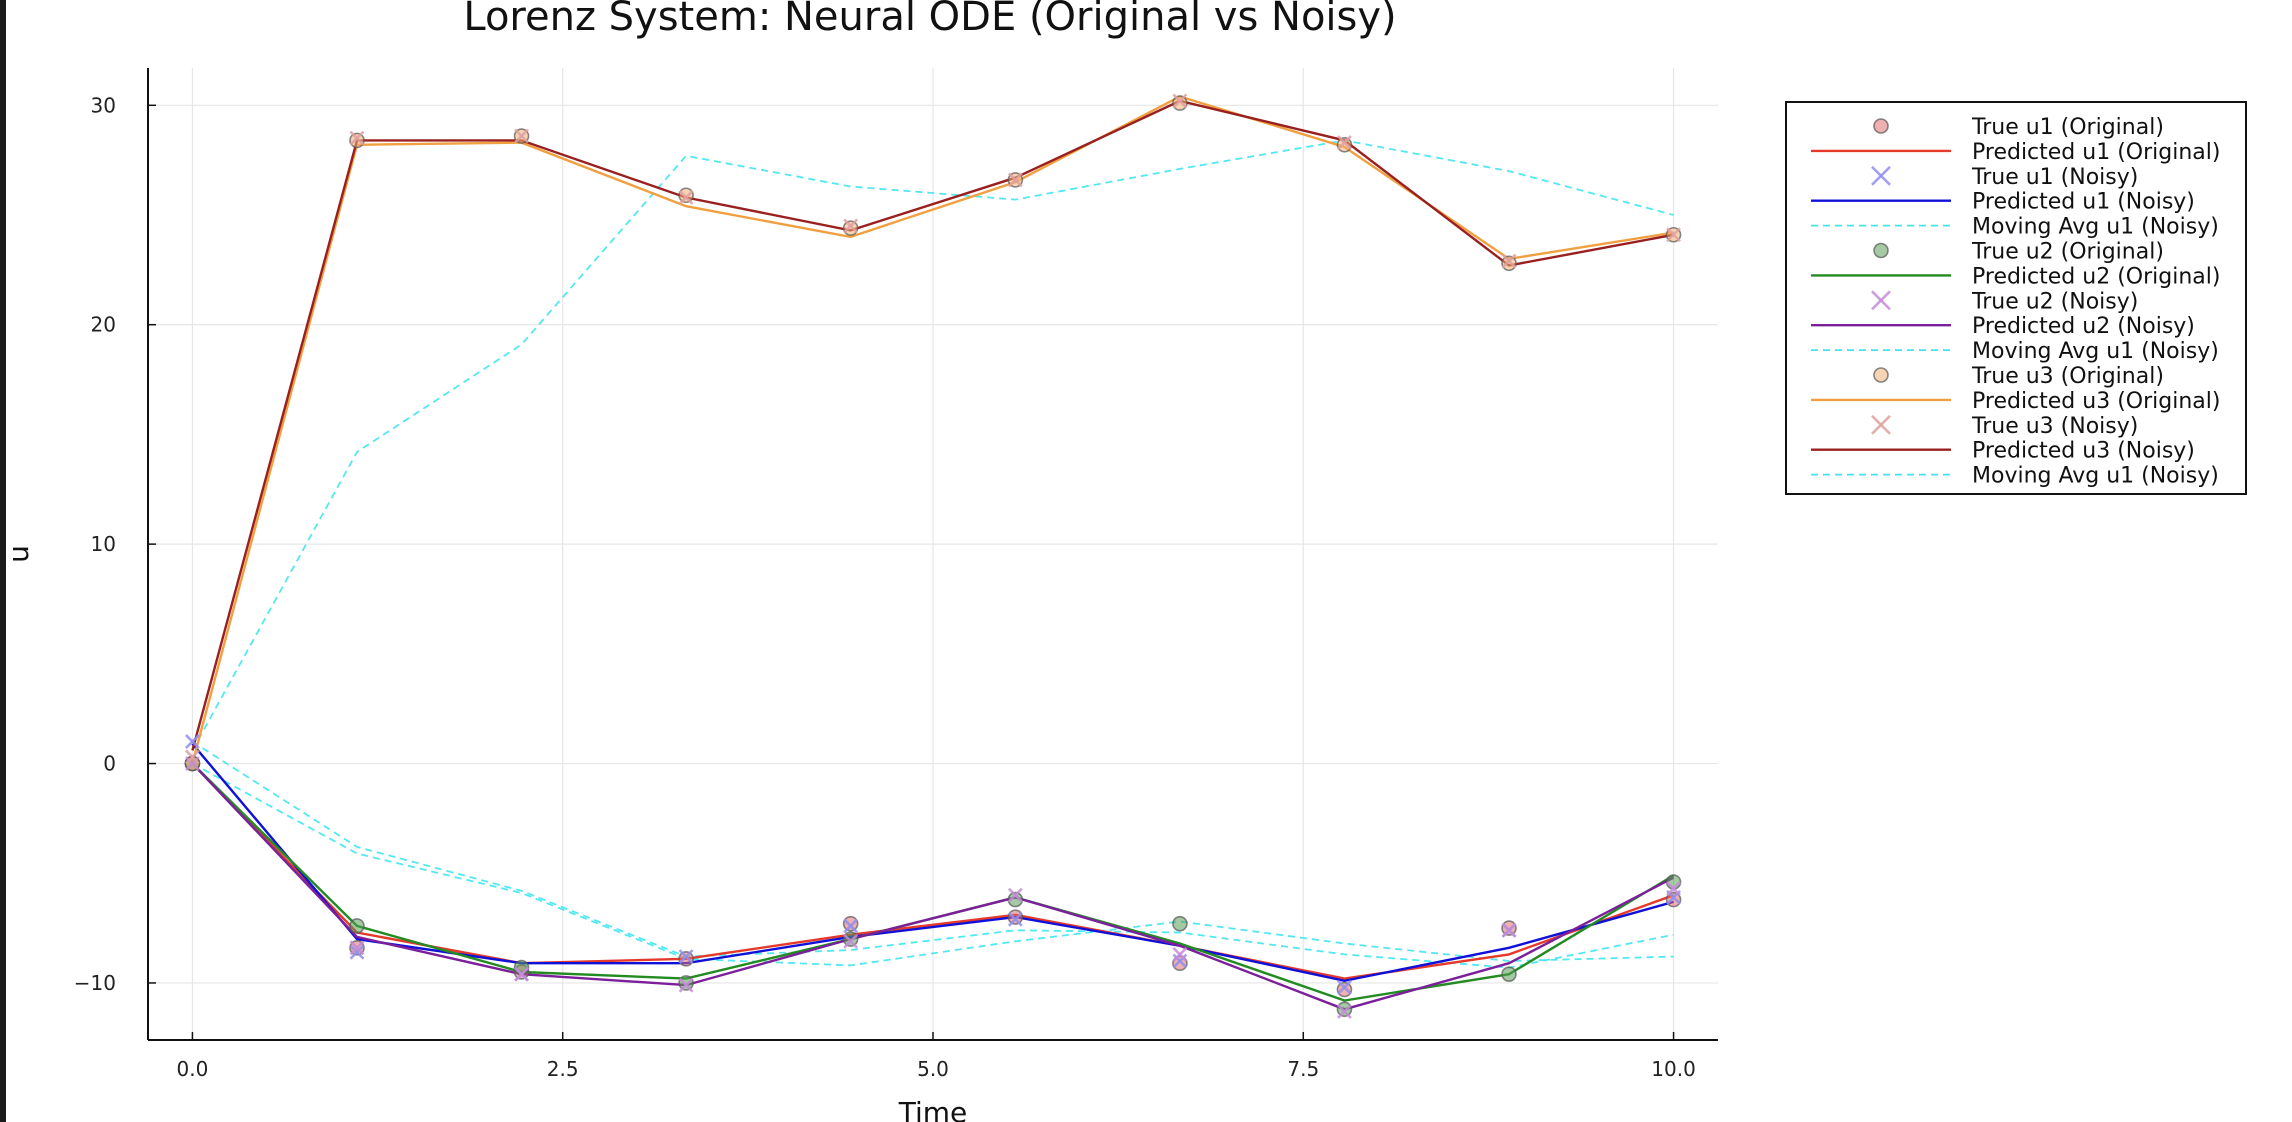  I want to click on legend-entry: Predicted u2 (Original), so click(2015, 276).